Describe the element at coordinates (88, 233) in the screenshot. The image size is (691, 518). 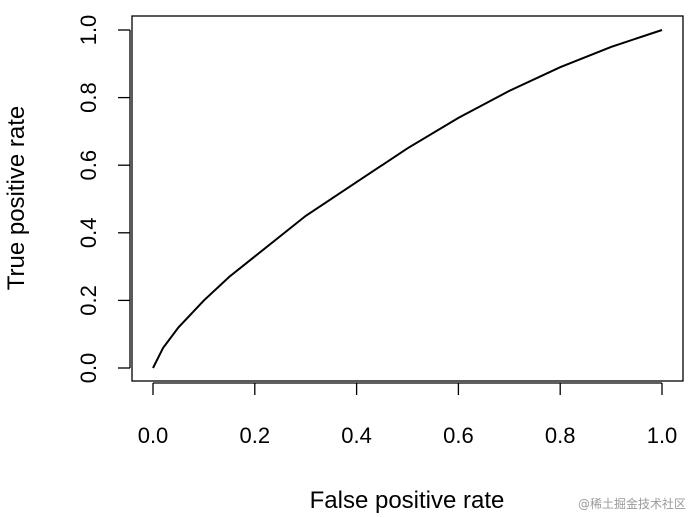
I see `y-tick-label: 0.4` at that location.